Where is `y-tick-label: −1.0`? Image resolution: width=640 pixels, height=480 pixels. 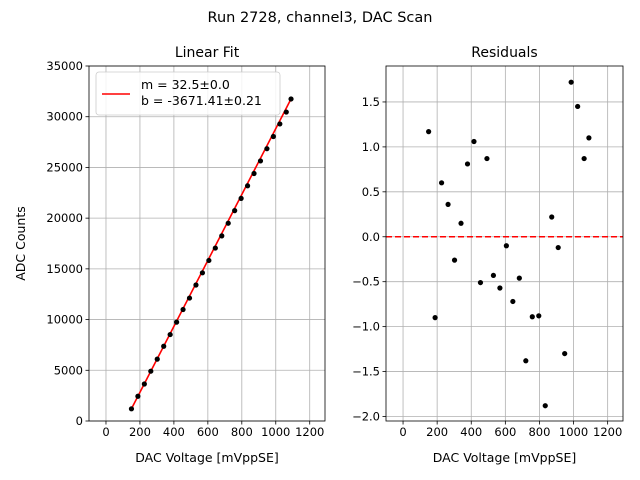 y-tick-label: −1.0 is located at coordinates (366, 327).